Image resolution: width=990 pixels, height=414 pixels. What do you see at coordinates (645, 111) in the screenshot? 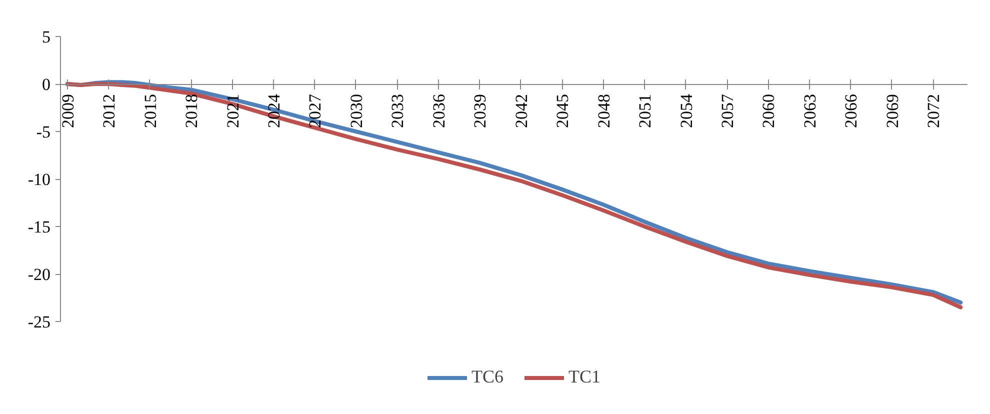
I see `x-tick-label: 2051` at bounding box center [645, 111].